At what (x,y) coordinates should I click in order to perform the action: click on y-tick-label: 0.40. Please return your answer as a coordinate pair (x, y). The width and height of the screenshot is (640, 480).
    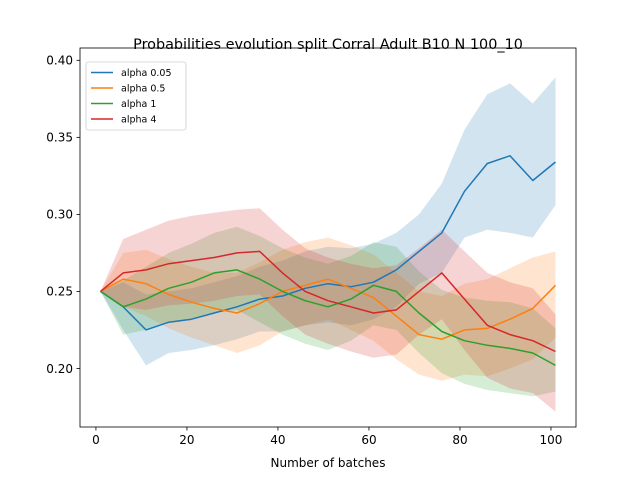
    Looking at the image, I should click on (59, 61).